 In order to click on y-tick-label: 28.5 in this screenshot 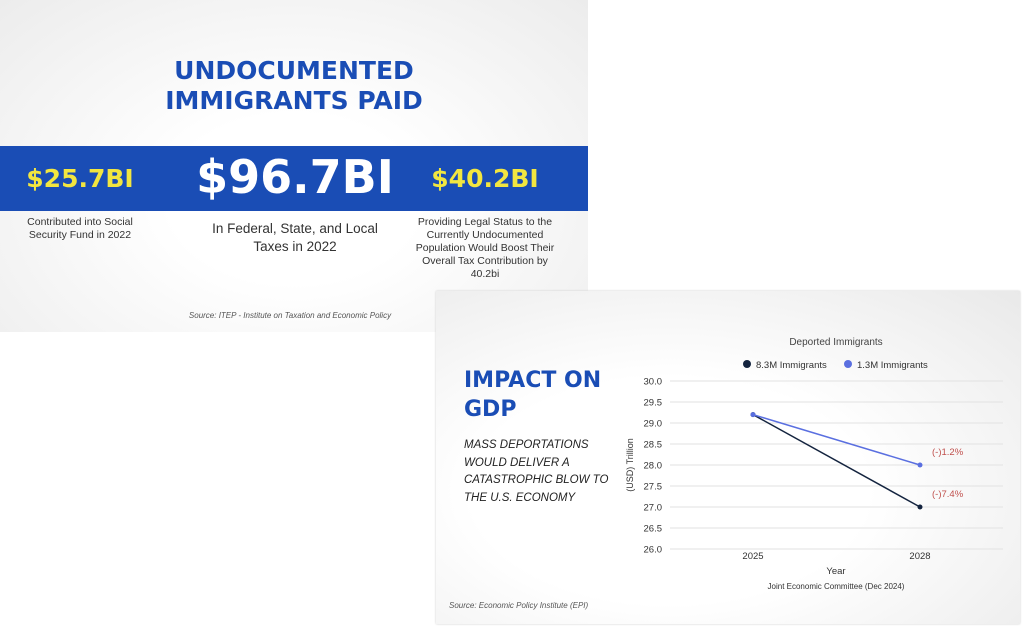, I will do `click(653, 445)`.